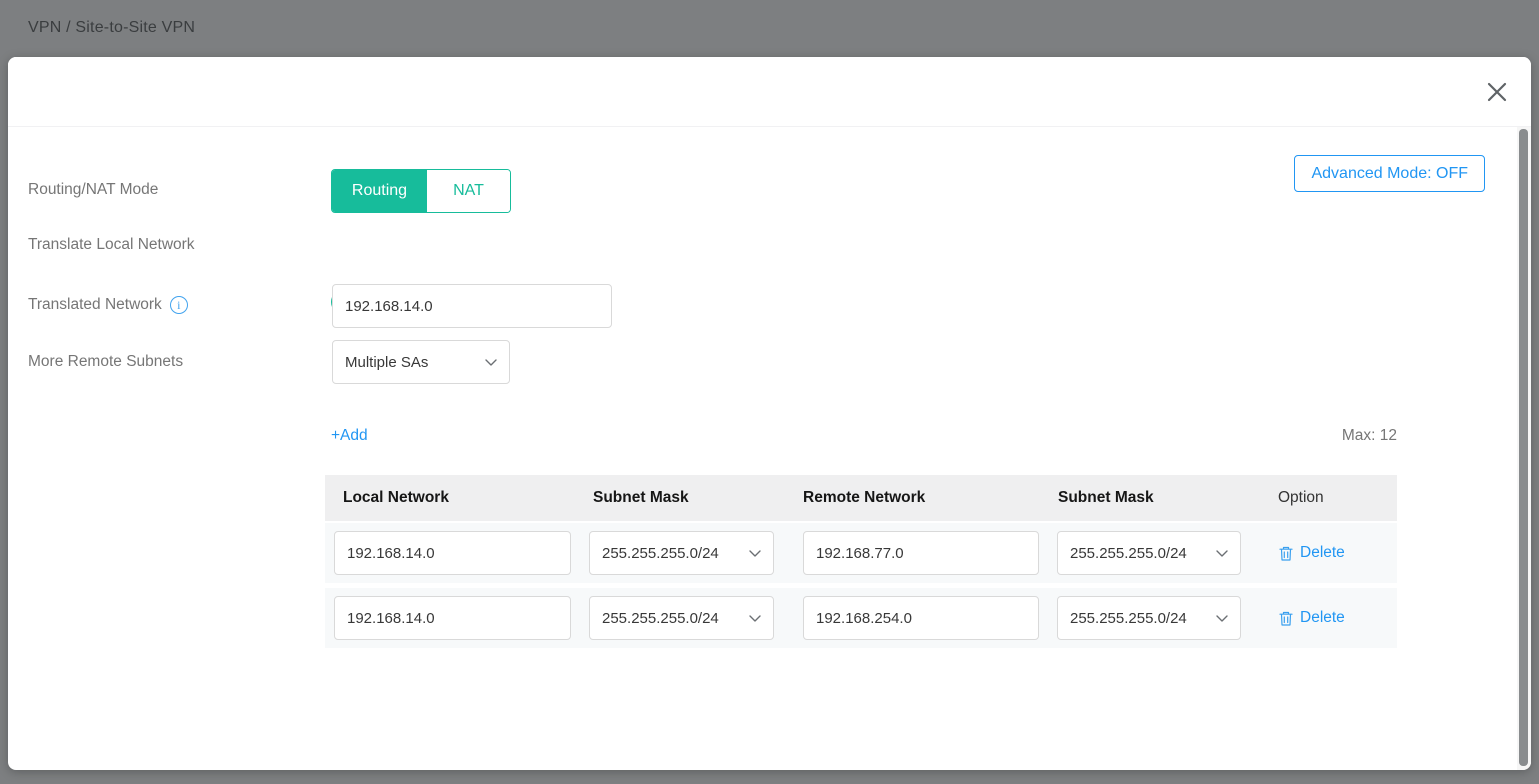  I want to click on column-header-remote-network: Remote Network, so click(864, 497).